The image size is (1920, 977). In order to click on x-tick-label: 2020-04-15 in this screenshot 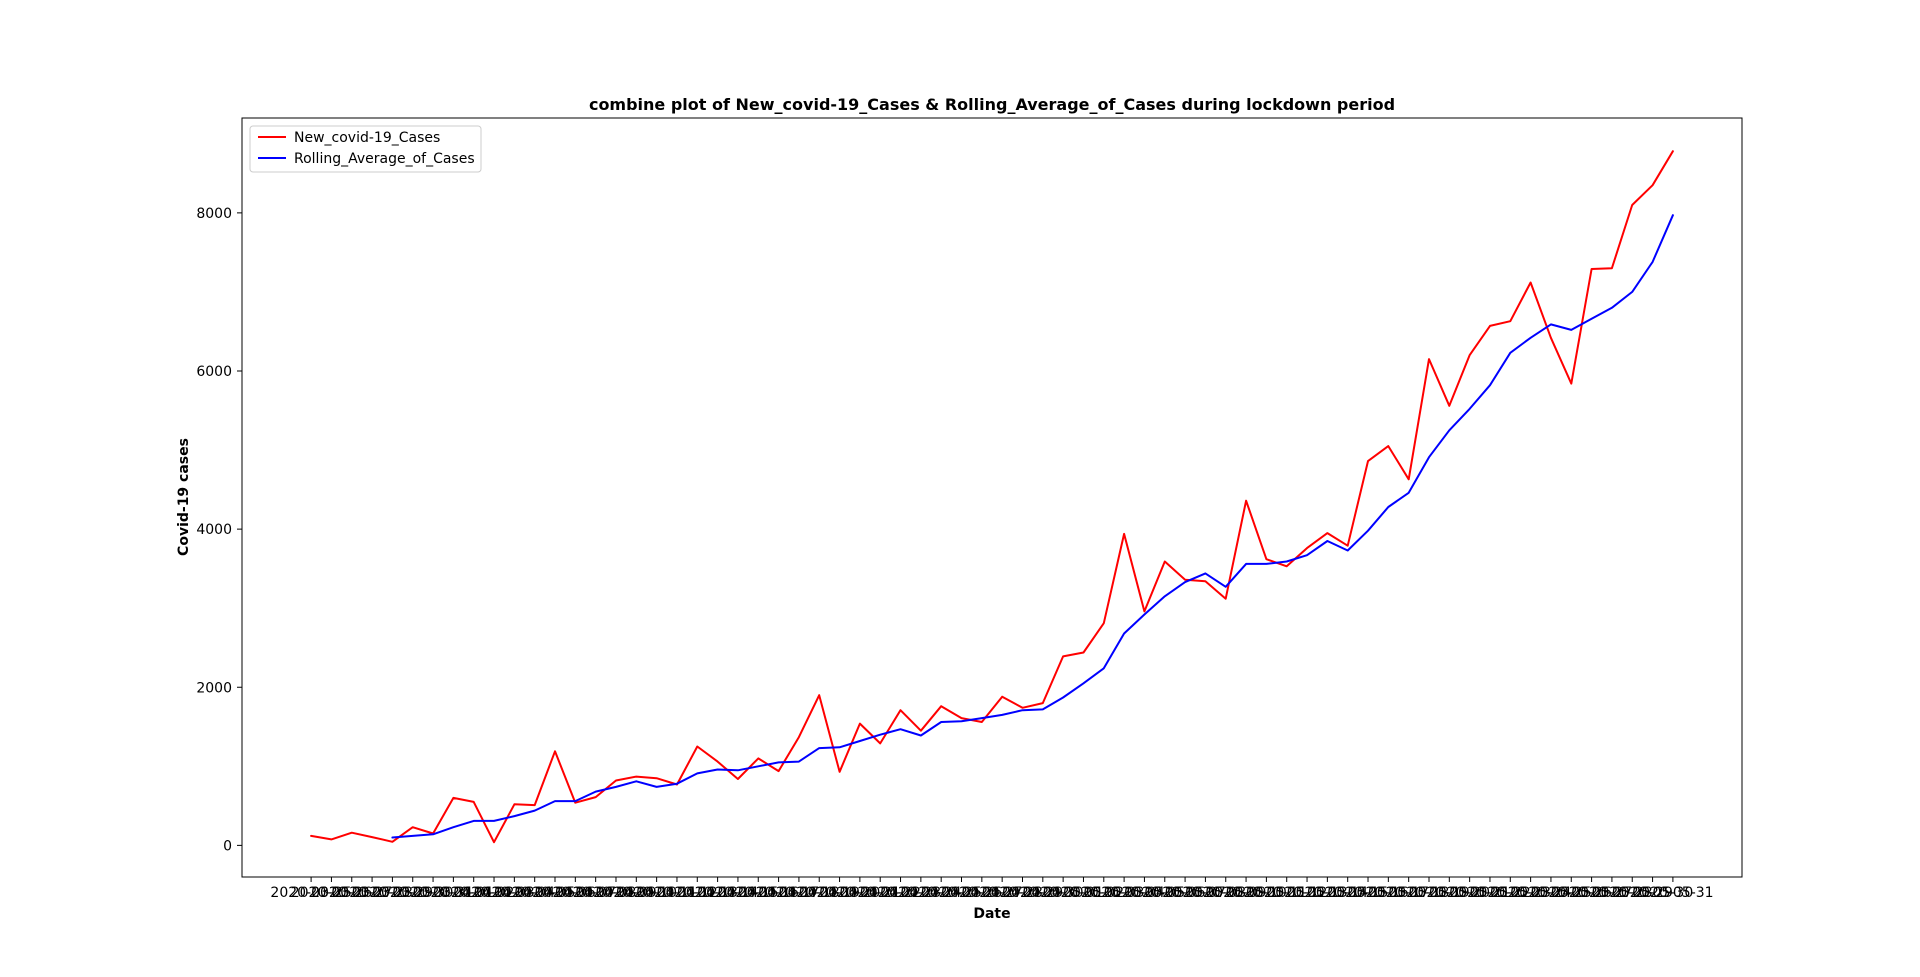, I will do `click(737, 893)`.